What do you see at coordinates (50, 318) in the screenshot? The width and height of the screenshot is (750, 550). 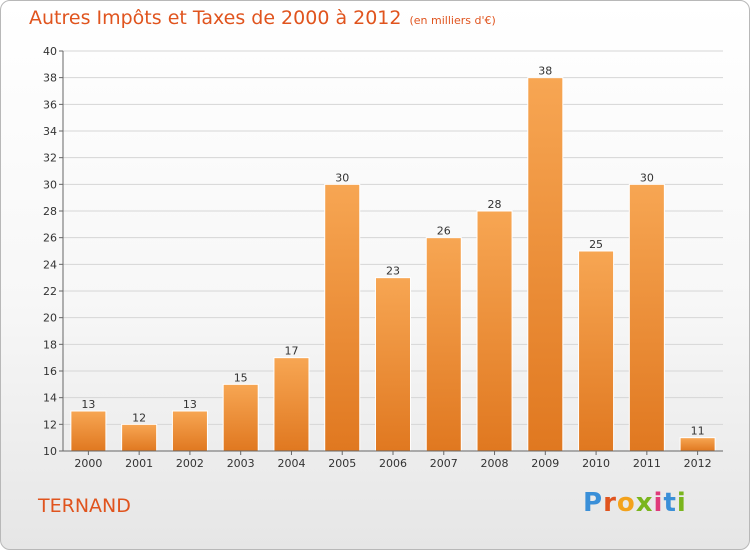 I see `y-tick-label: 20` at bounding box center [50, 318].